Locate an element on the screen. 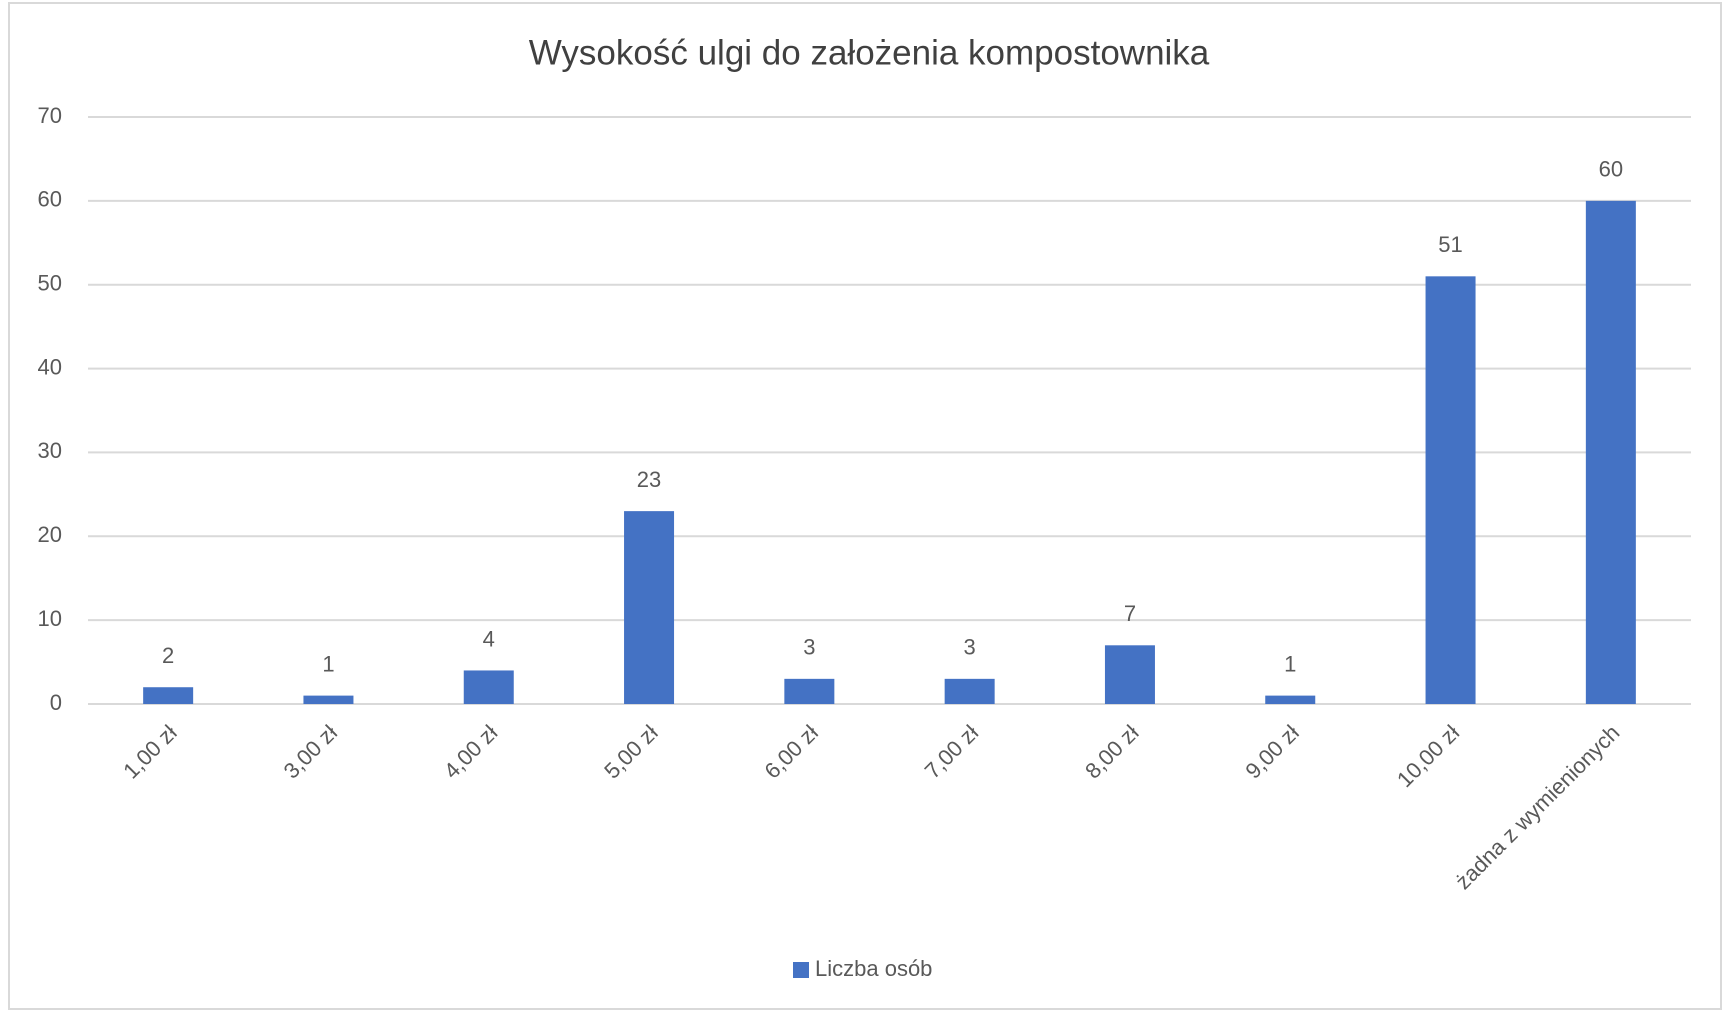 This screenshot has height=1011, width=1724. data-label: 60 is located at coordinates (1611, 169).